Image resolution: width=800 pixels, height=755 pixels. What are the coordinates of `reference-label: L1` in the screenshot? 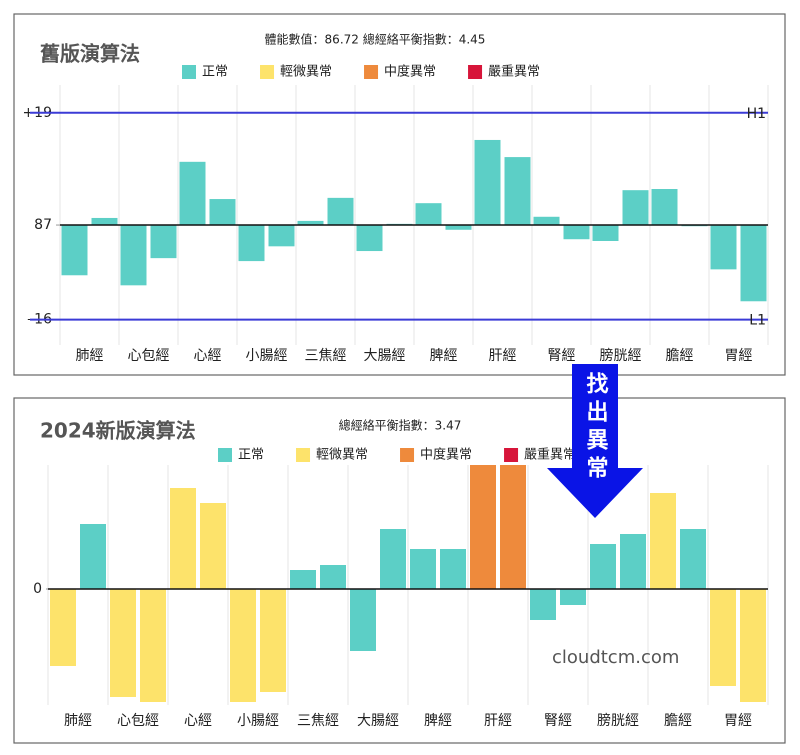 It's located at (757, 321).